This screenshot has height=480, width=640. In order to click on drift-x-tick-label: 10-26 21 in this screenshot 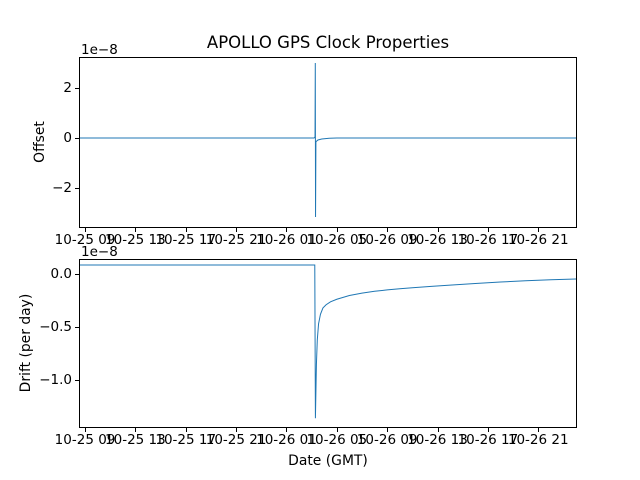, I will do `click(538, 440)`.